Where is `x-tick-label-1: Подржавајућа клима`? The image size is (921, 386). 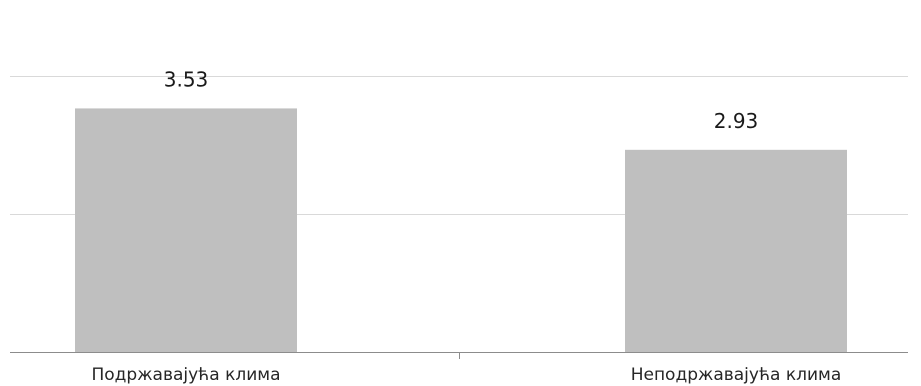
x-tick-label-1: Подржавајућа клима is located at coordinates (185, 375).